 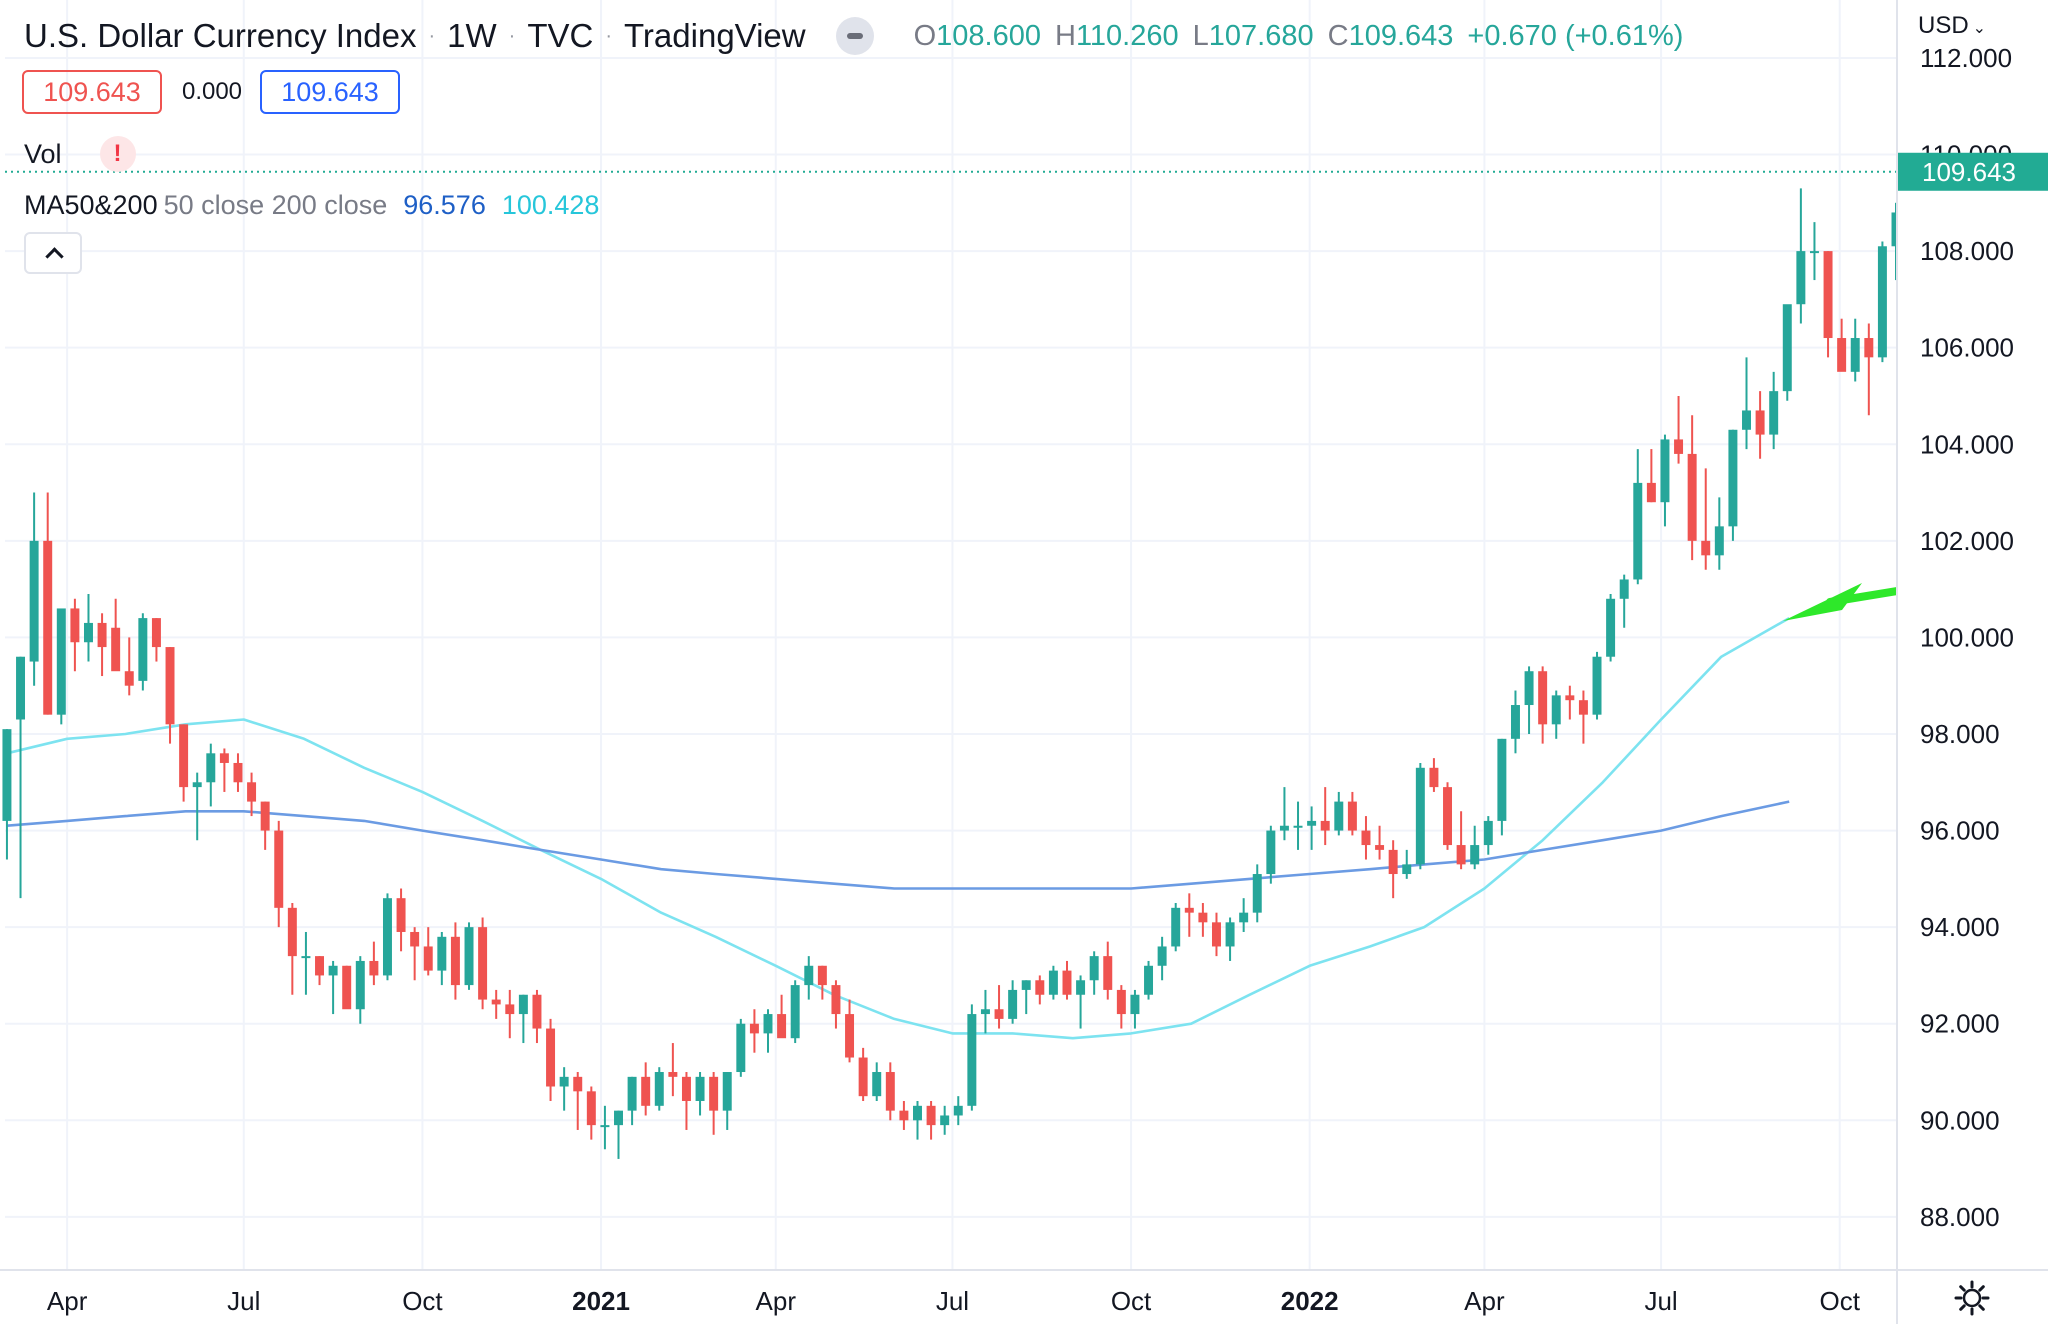 What do you see at coordinates (1960, 927) in the screenshot?
I see `price-tick-label: 94.000` at bounding box center [1960, 927].